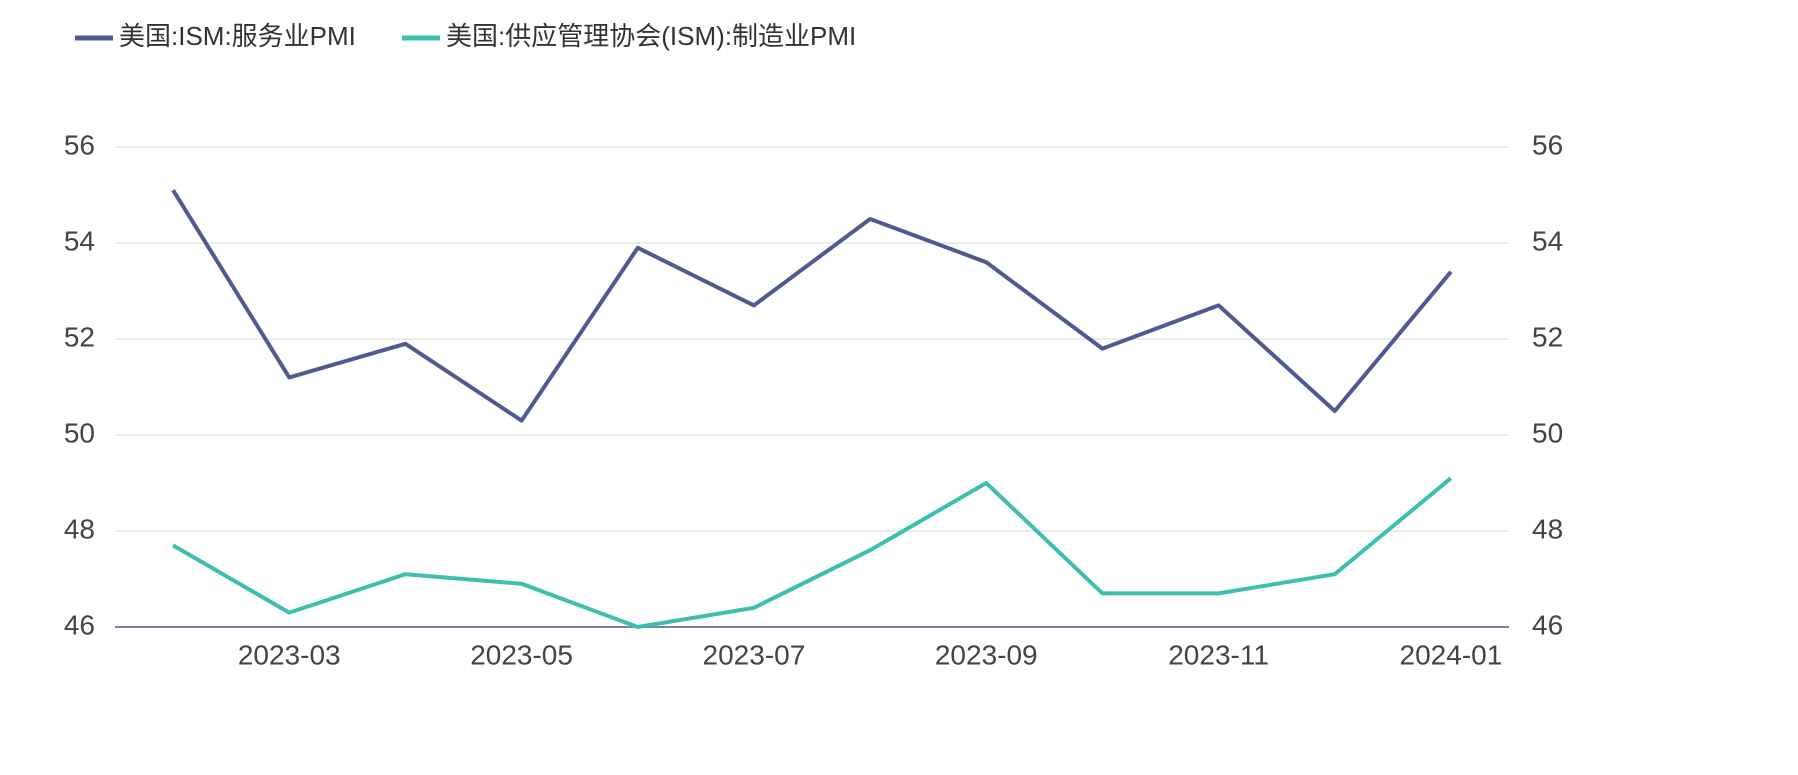 This screenshot has width=1798, height=775. I want to click on legend: 美国:ISM:服务业PMI 美国:供应管理协会(ISM):制造业PMI, so click(465, 36).